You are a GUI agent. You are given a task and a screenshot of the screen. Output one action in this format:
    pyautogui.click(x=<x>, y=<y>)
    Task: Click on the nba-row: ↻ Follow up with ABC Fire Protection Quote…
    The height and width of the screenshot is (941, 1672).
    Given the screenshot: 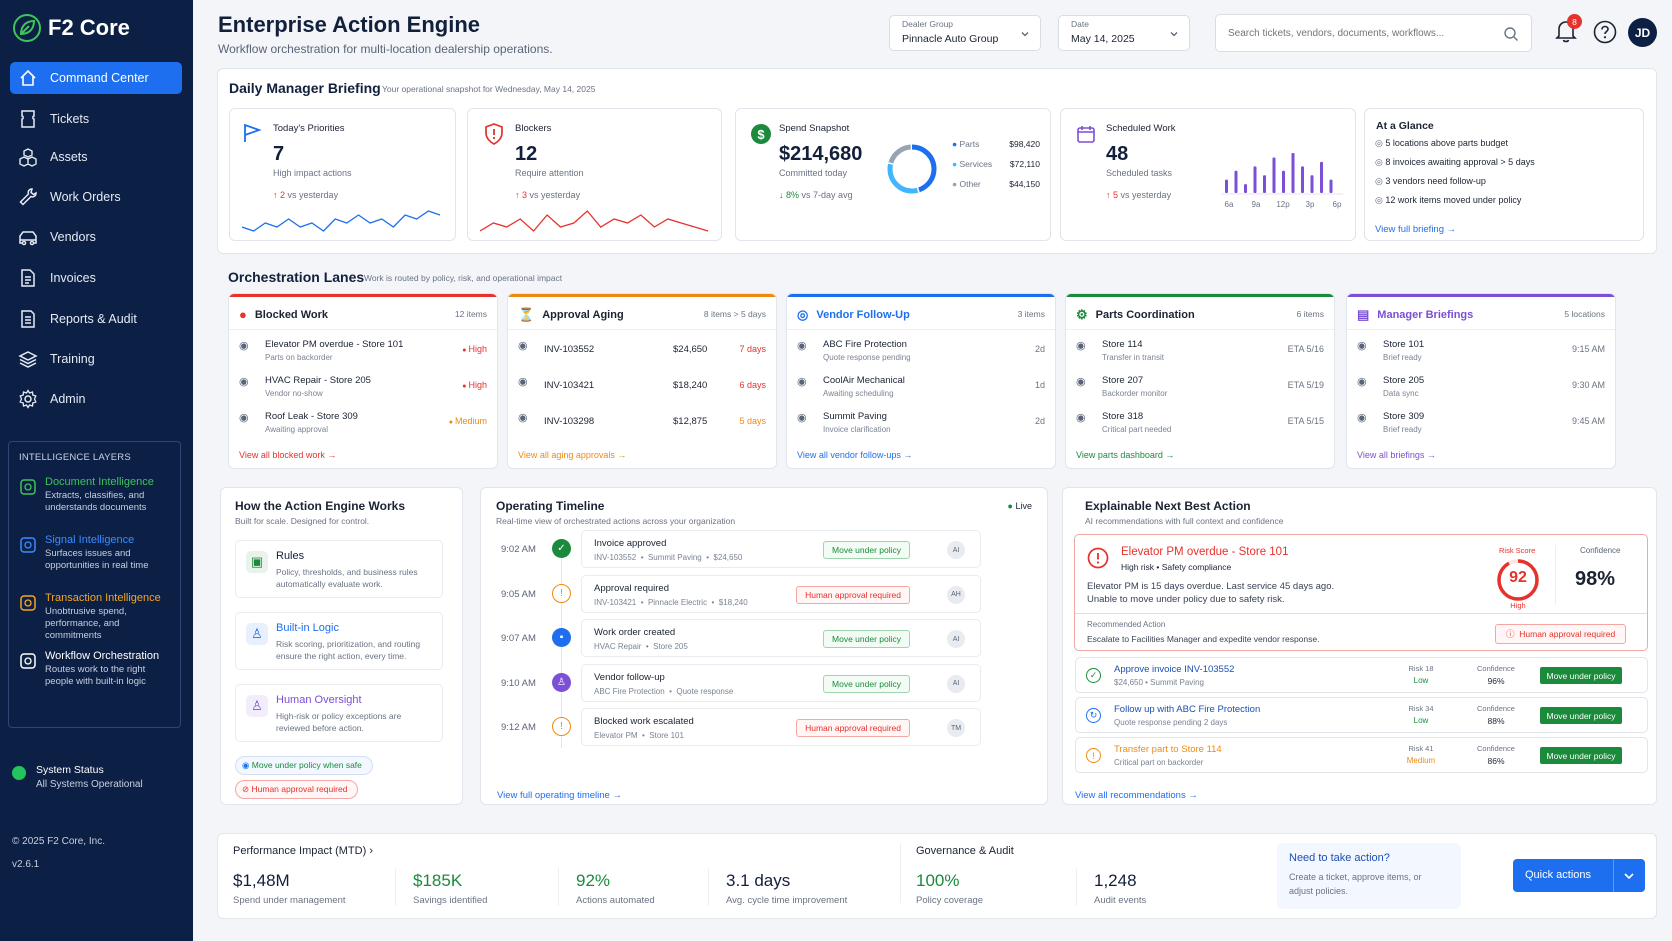 What is the action you would take?
    pyautogui.click(x=1361, y=715)
    